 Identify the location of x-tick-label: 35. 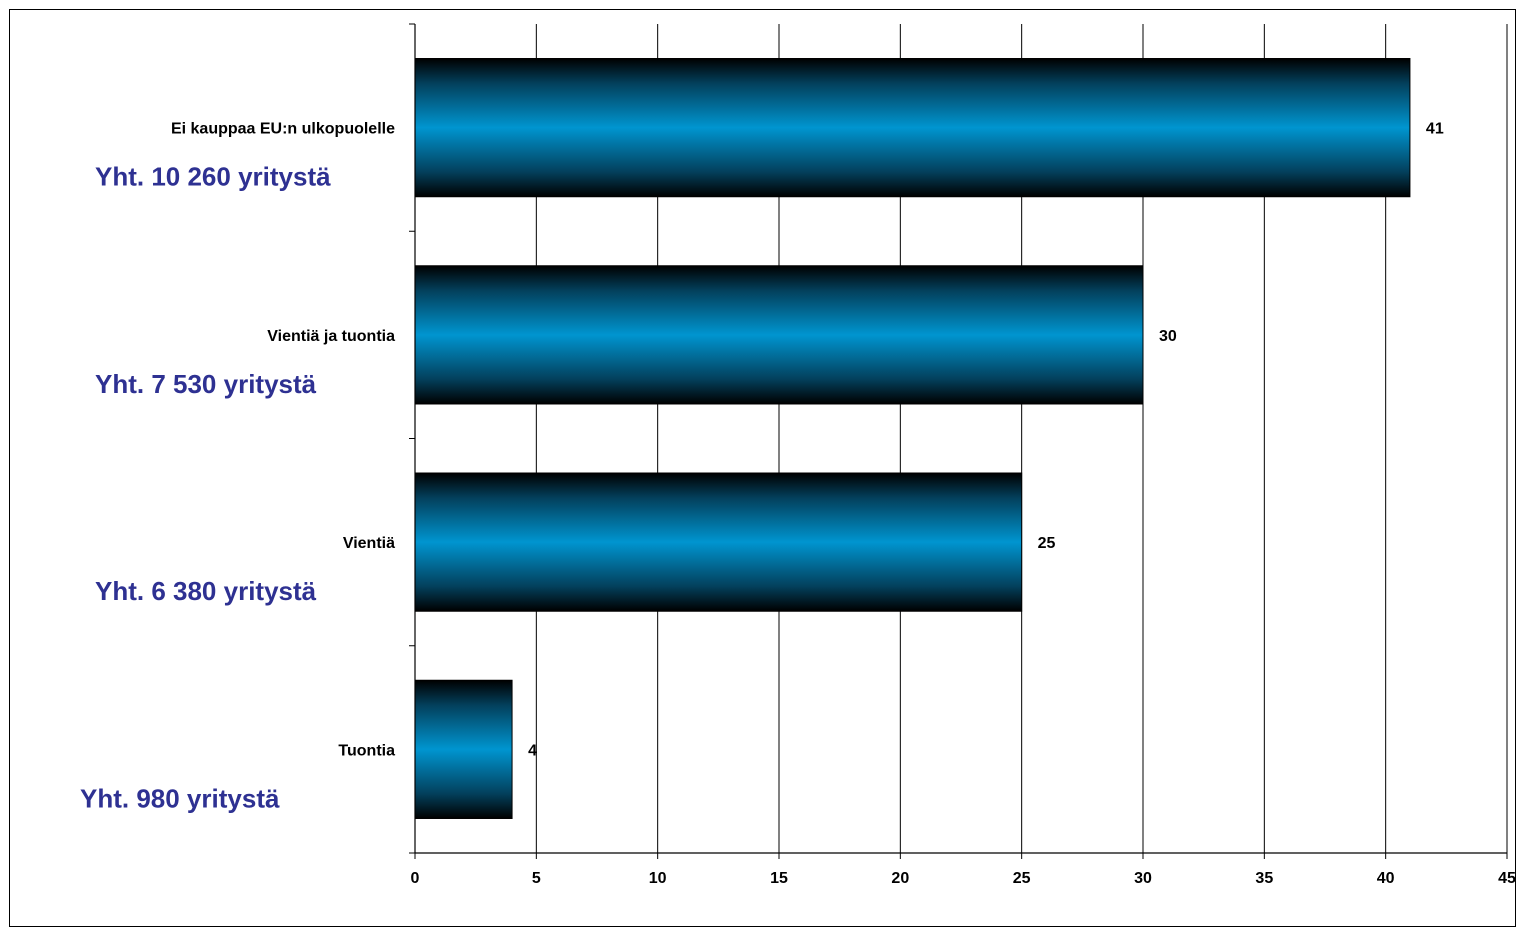
(1264, 878).